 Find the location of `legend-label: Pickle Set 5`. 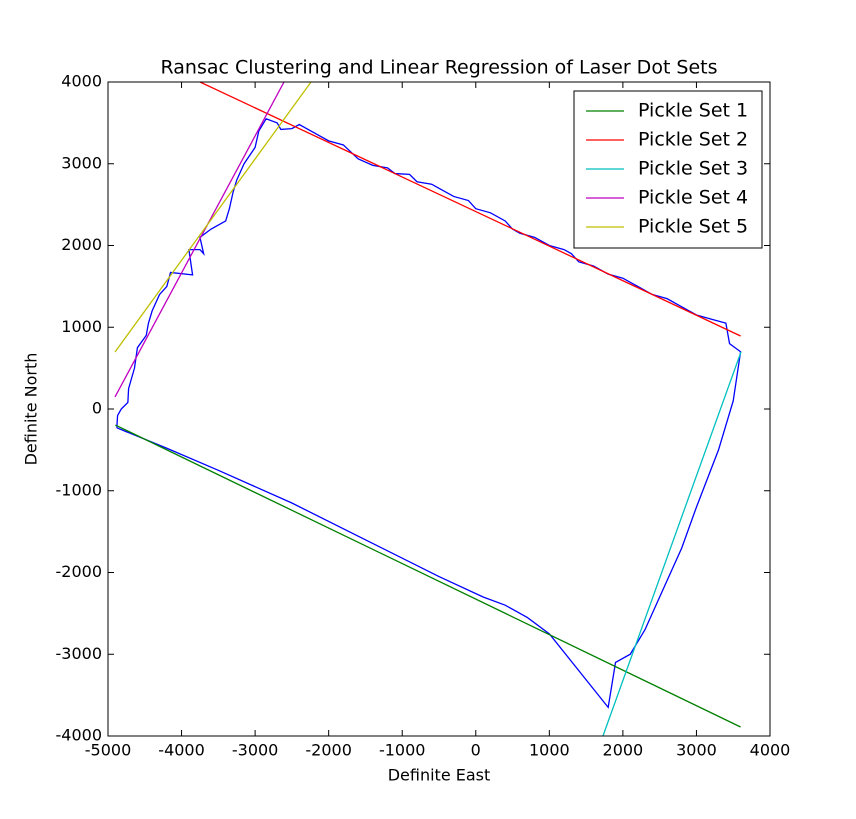

legend-label: Pickle Set 5 is located at coordinates (693, 227).